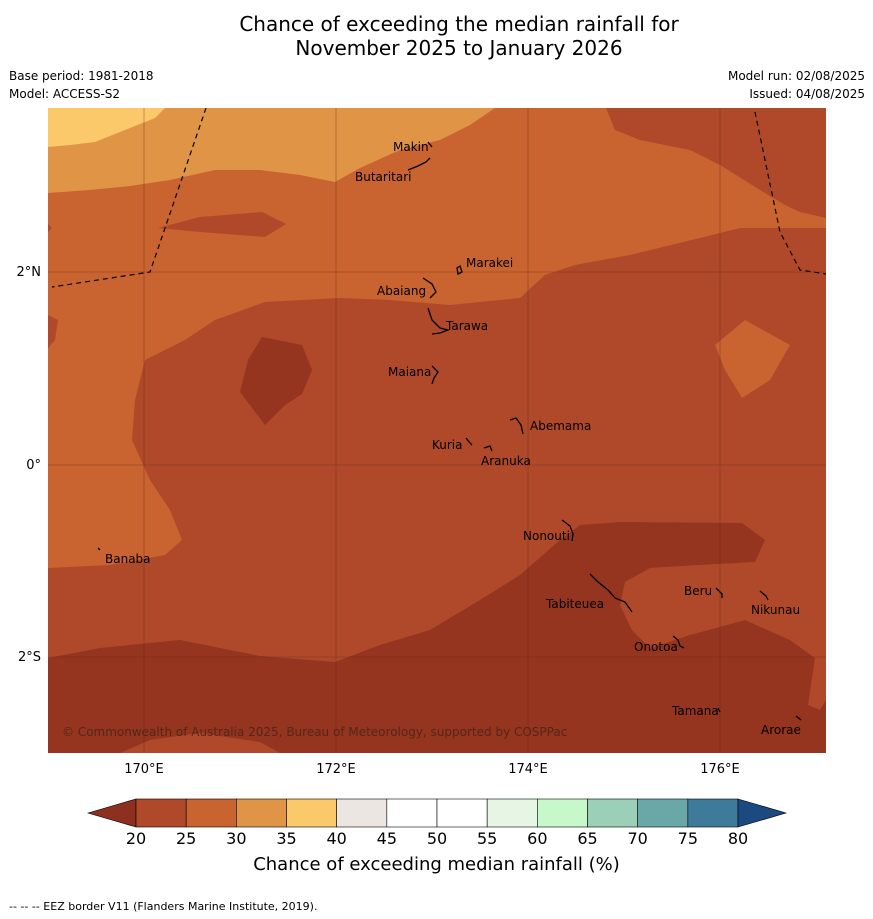 The image size is (873, 919). I want to click on colorbar-tick-label: 40, so click(336, 838).